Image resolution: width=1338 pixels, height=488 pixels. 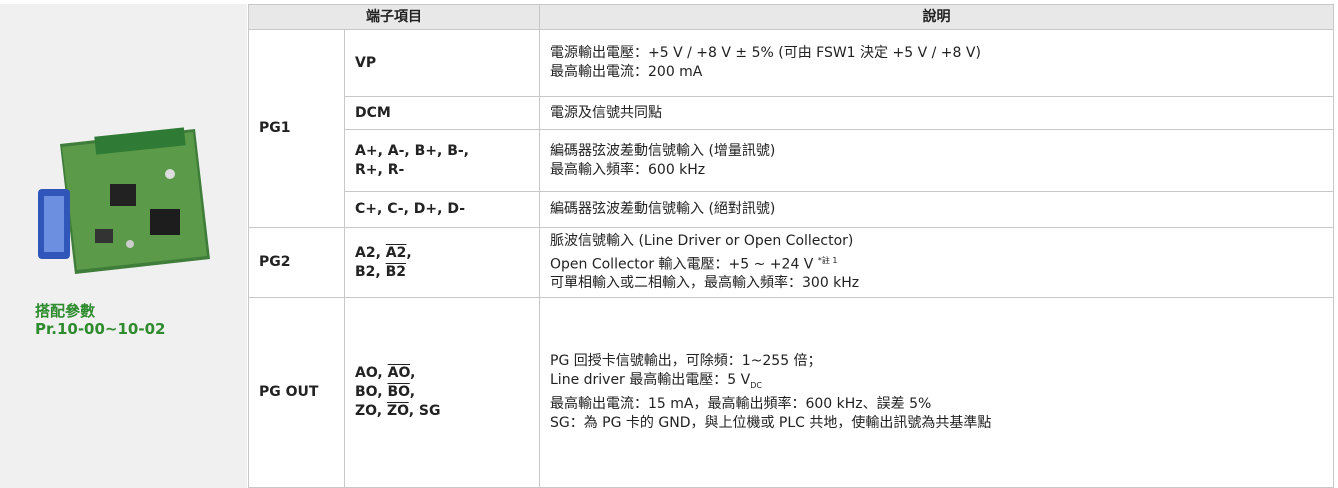 I want to click on terminal-line: DCM, so click(x=442, y=113).